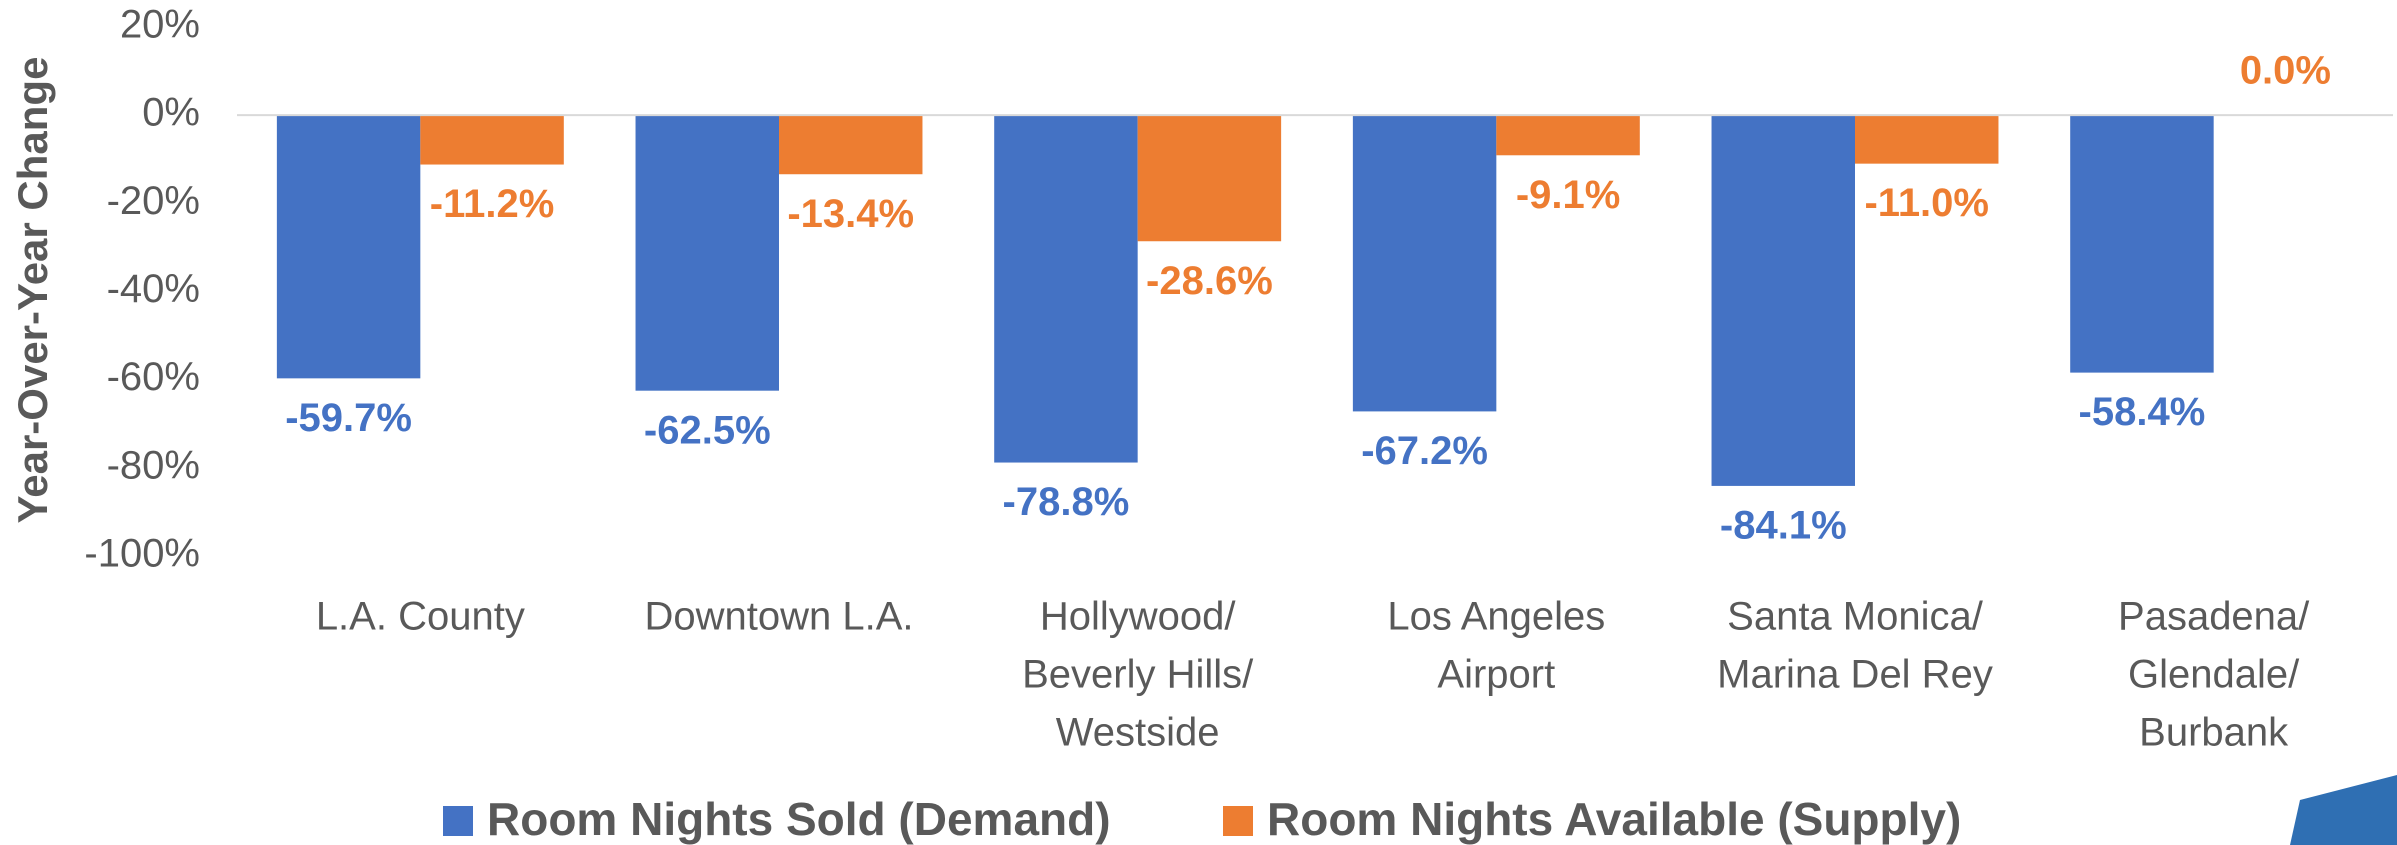  I want to click on y-tick-label: -60%, so click(153, 377).